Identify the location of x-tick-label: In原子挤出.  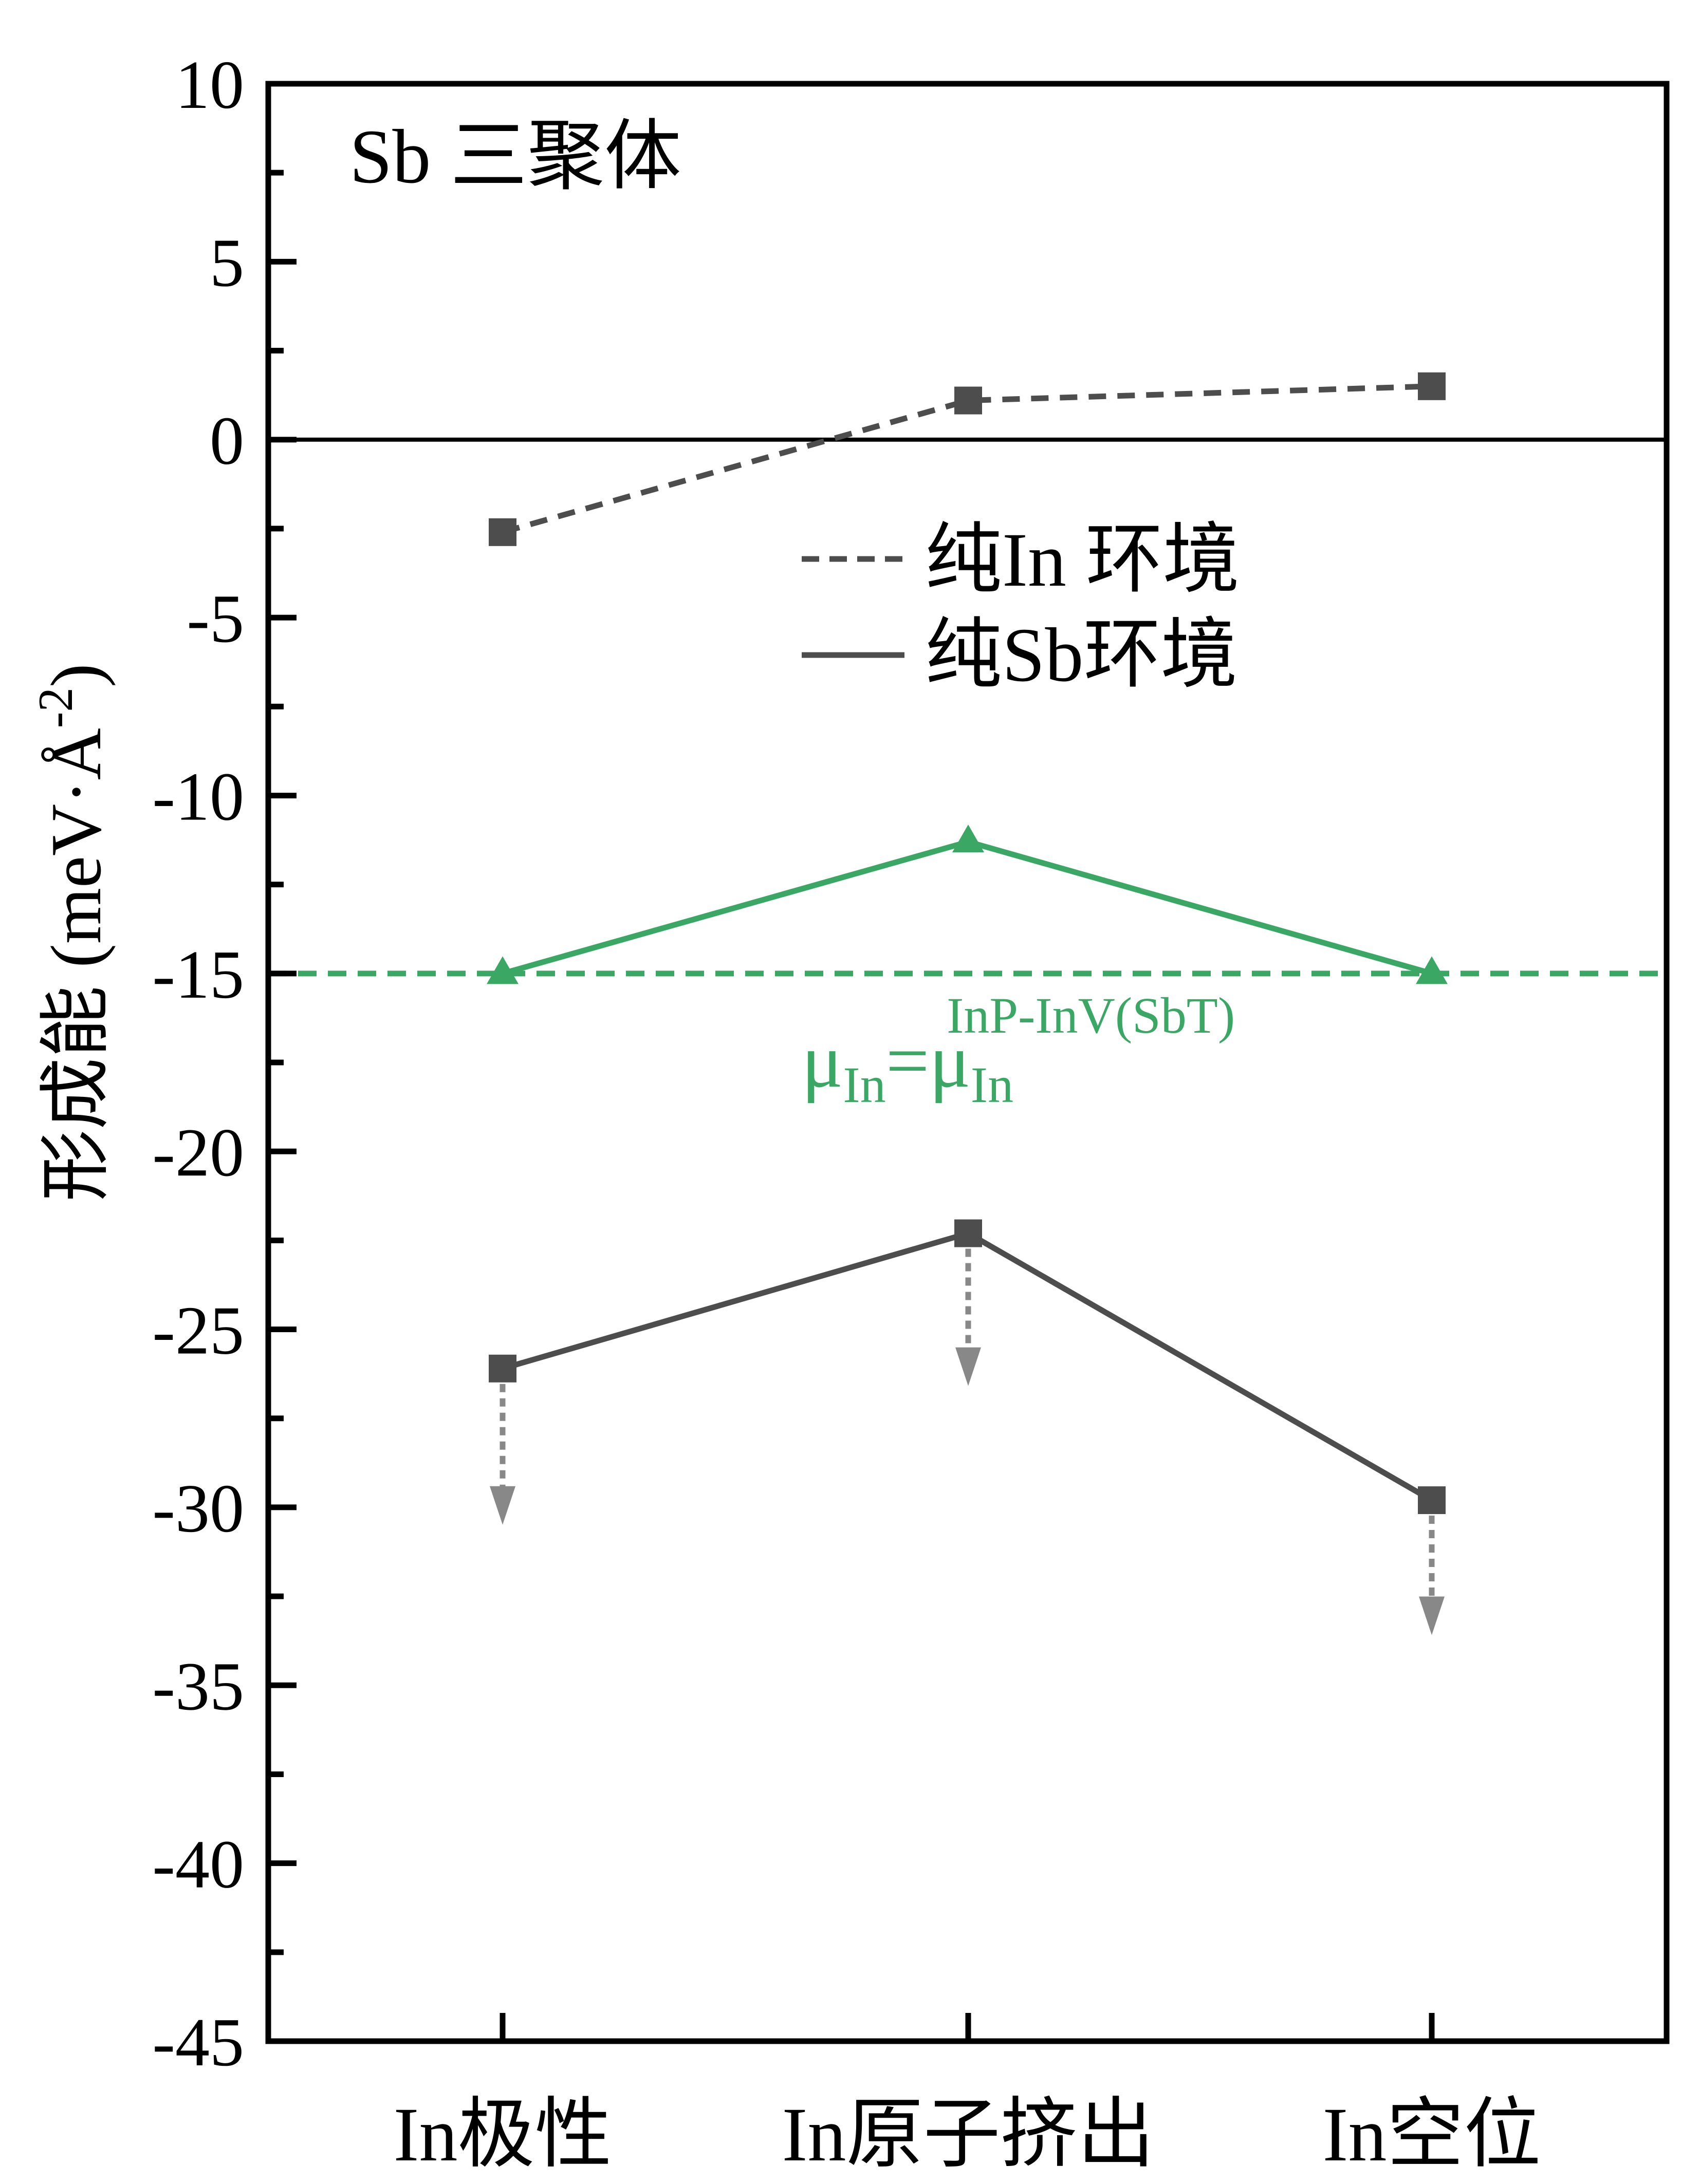
(968, 2134).